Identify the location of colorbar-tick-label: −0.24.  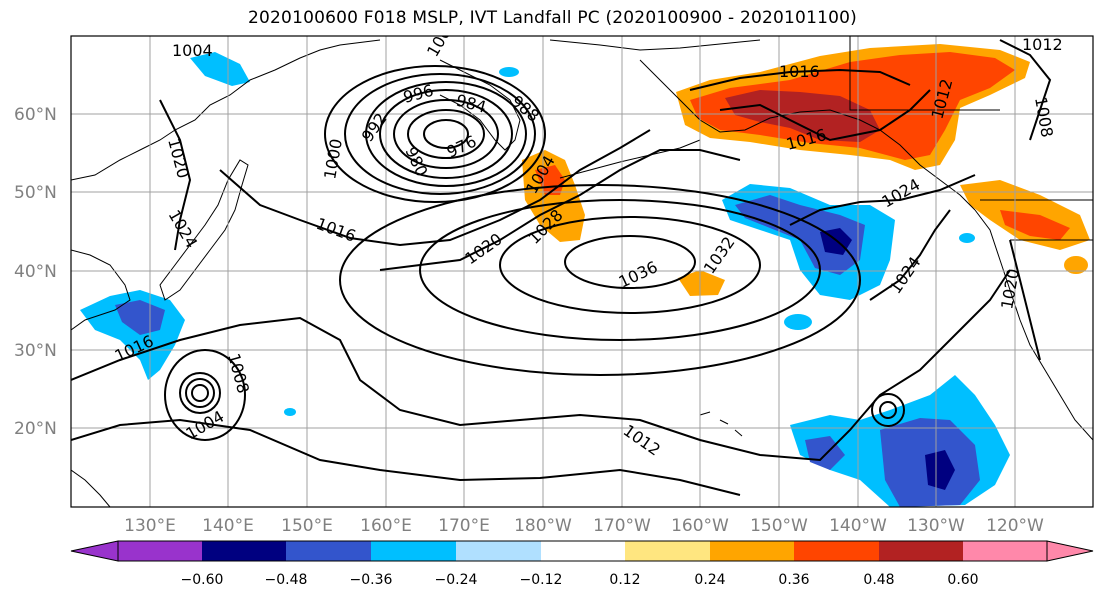
(456, 580).